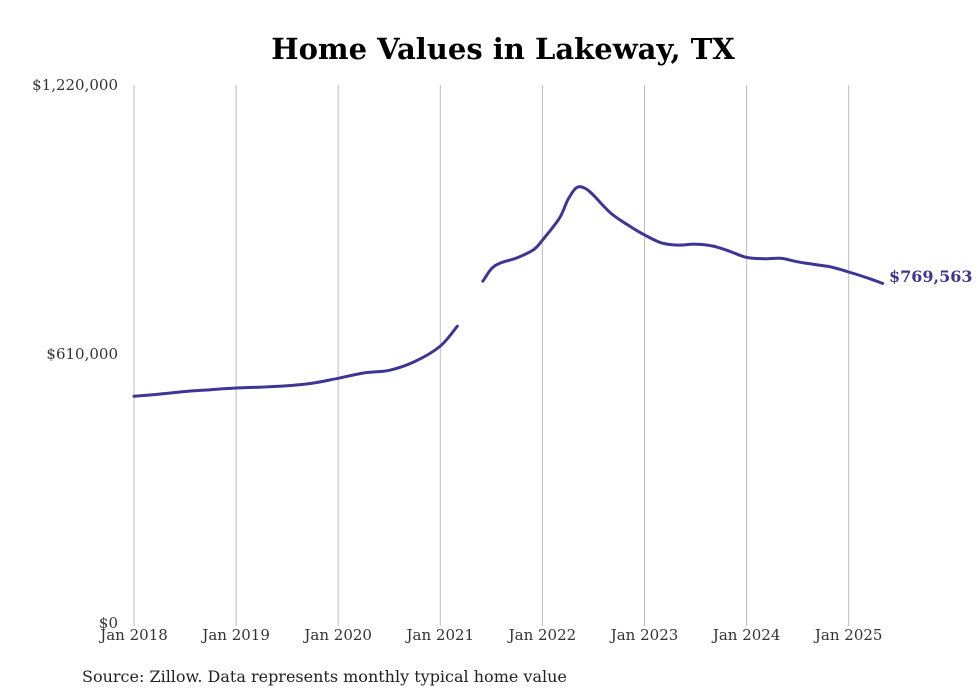  I want to click on x-tick-label: Jan 2025, so click(848, 635).